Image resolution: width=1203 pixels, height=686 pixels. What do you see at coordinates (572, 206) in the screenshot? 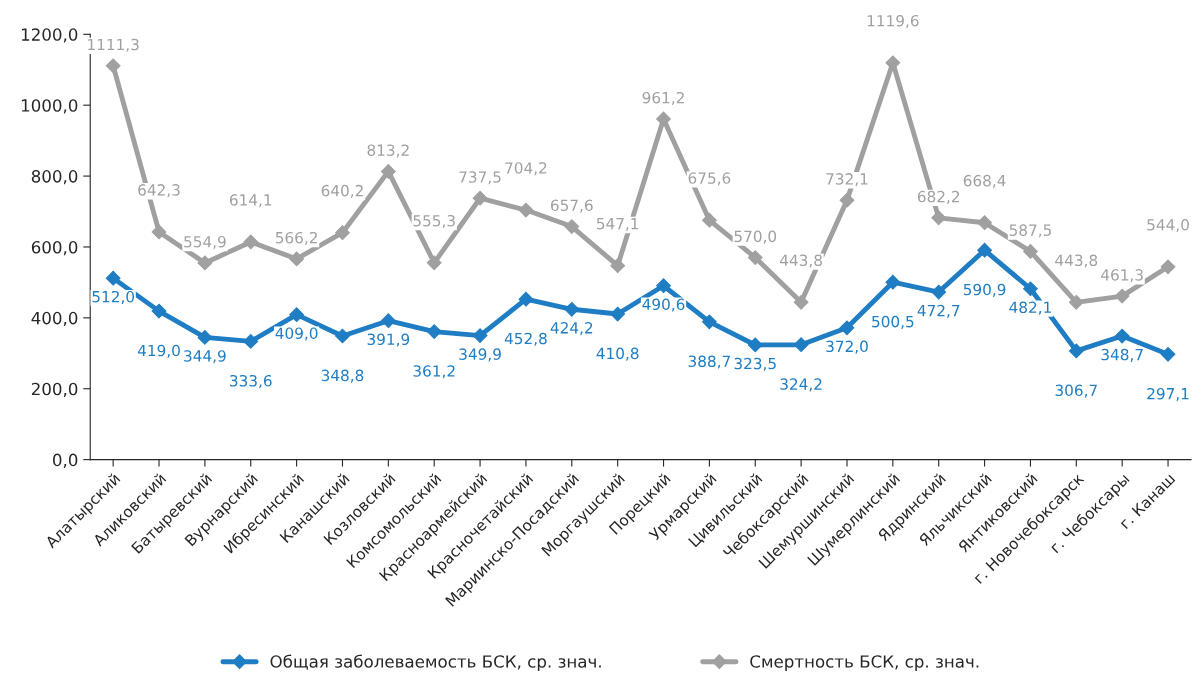
I see `data-label: 657,6` at bounding box center [572, 206].